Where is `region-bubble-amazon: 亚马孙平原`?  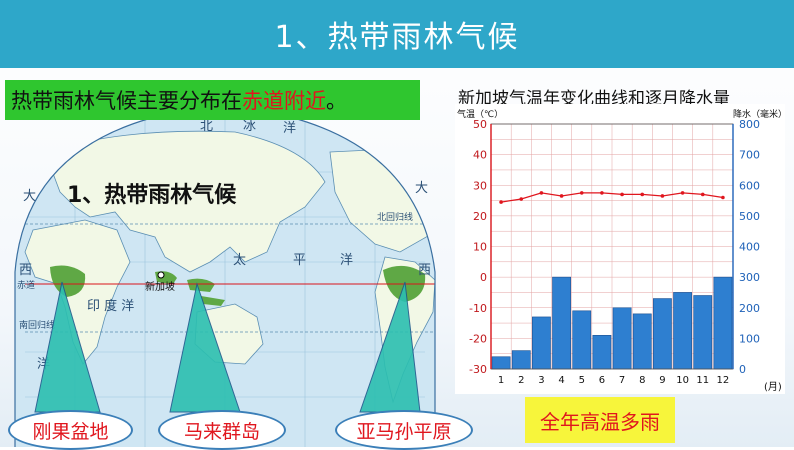 region-bubble-amazon: 亚马孙平原 is located at coordinates (404, 430).